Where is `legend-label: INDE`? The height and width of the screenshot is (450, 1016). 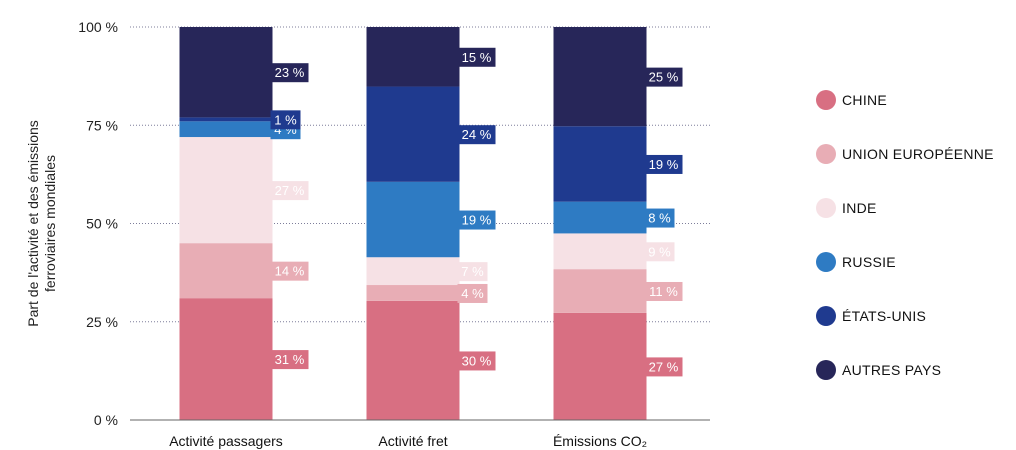
legend-label: INDE is located at coordinates (859, 208).